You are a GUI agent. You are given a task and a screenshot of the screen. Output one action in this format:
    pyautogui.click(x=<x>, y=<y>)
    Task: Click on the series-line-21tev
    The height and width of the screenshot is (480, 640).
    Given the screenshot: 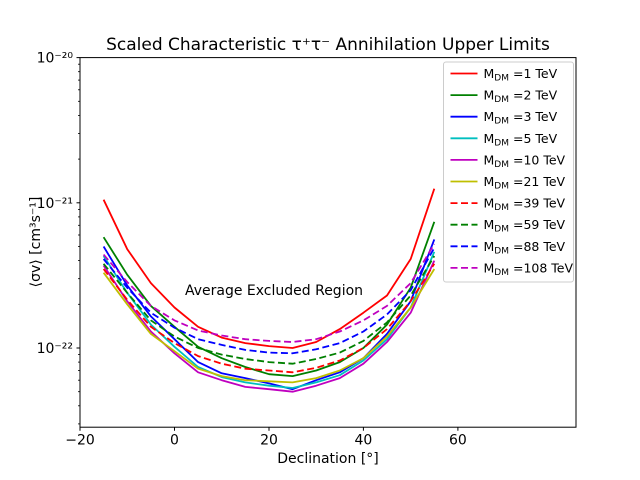 What is the action you would take?
    pyautogui.click(x=269, y=326)
    